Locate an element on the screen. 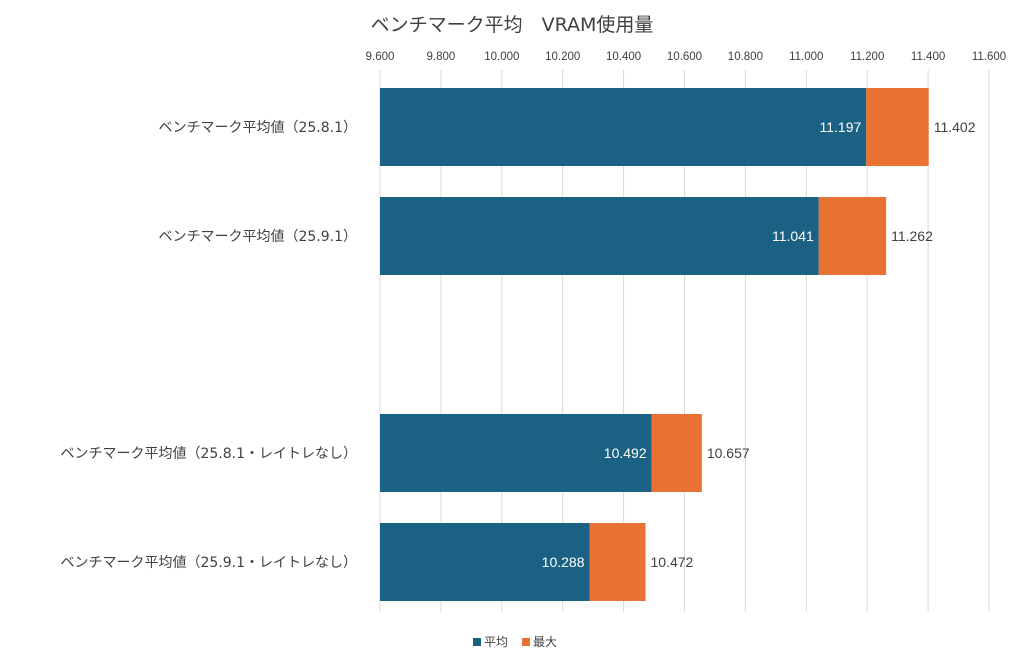 The height and width of the screenshot is (665, 1024). category-label: ベンチマーク平均値（25.9.1・レイトレなし） is located at coordinates (208, 563).